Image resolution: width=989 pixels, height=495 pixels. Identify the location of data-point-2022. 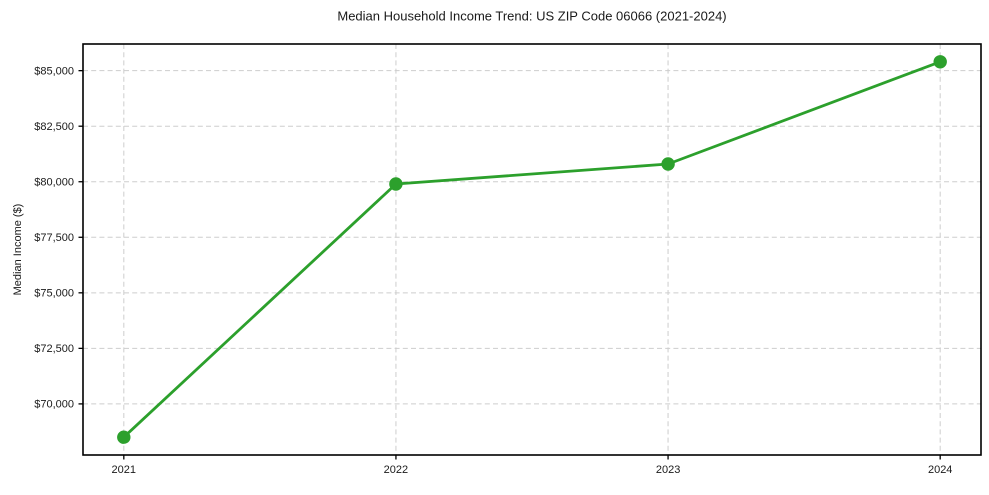
(396, 184).